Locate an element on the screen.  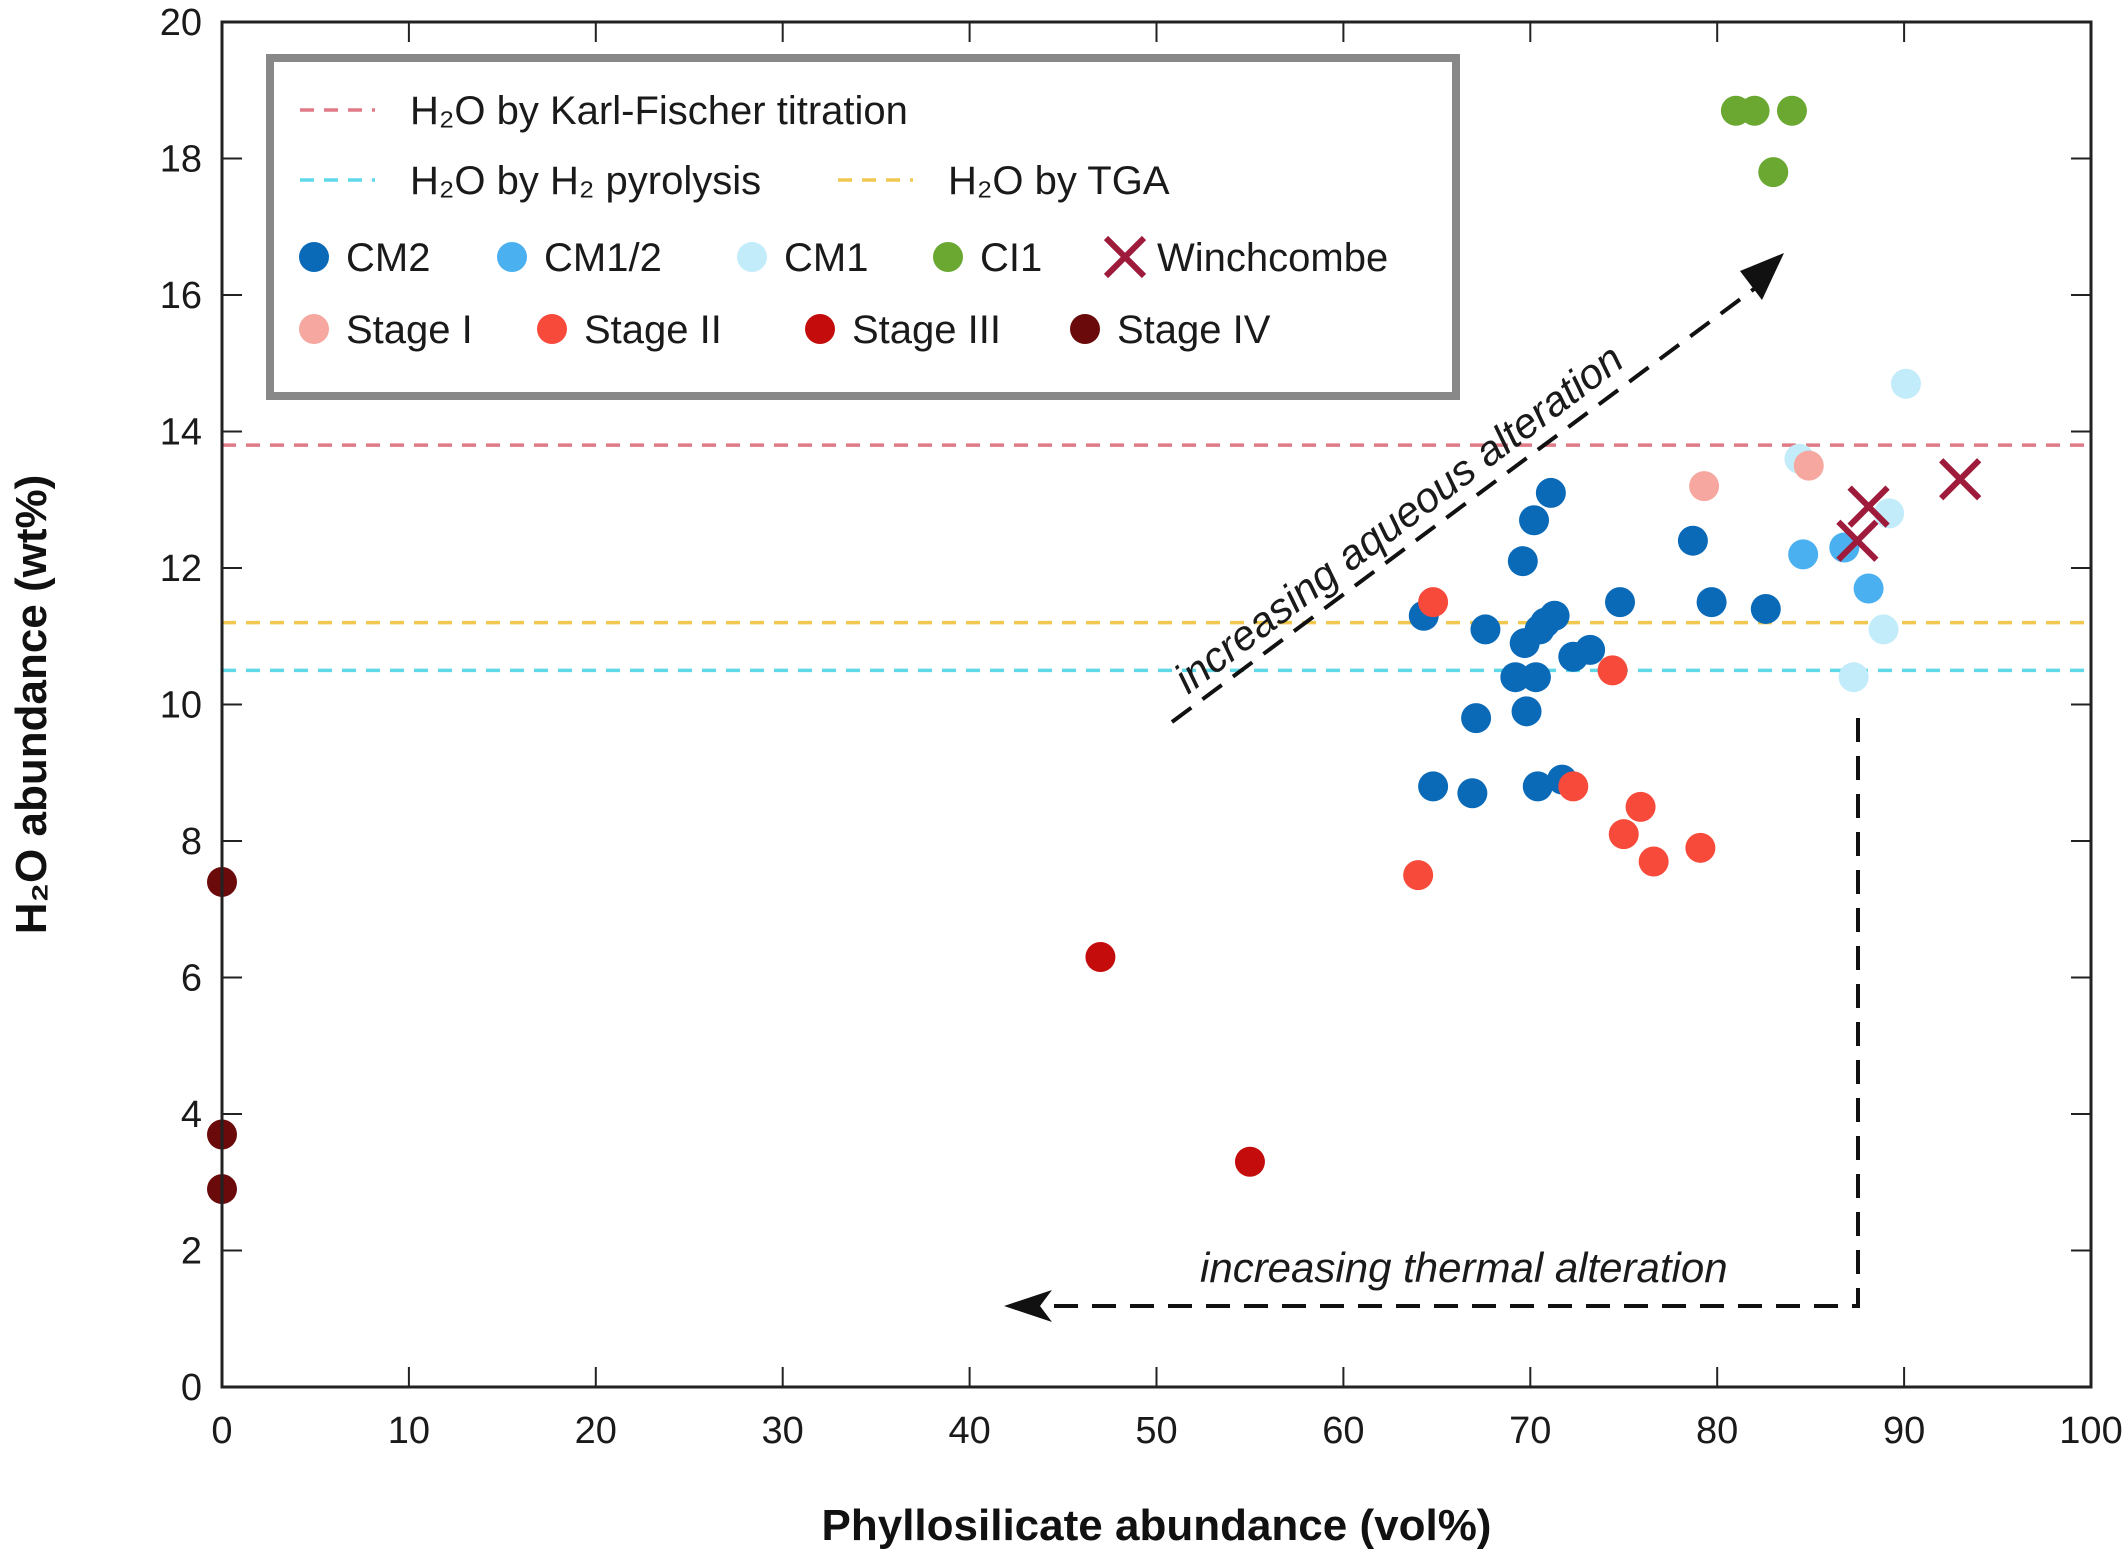
legend-label: H₂O by Karl-Fischer titration is located at coordinates (659, 111).